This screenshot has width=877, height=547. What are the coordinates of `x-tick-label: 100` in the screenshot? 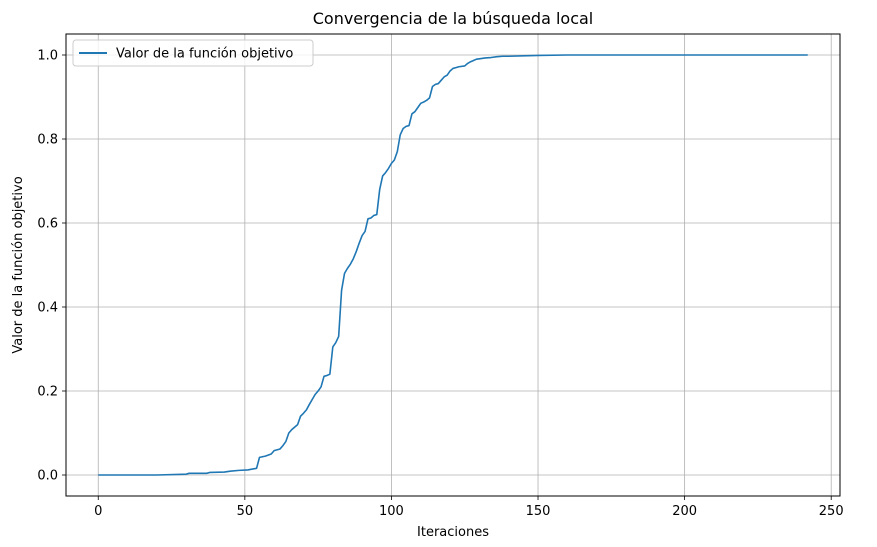 It's located at (391, 511).